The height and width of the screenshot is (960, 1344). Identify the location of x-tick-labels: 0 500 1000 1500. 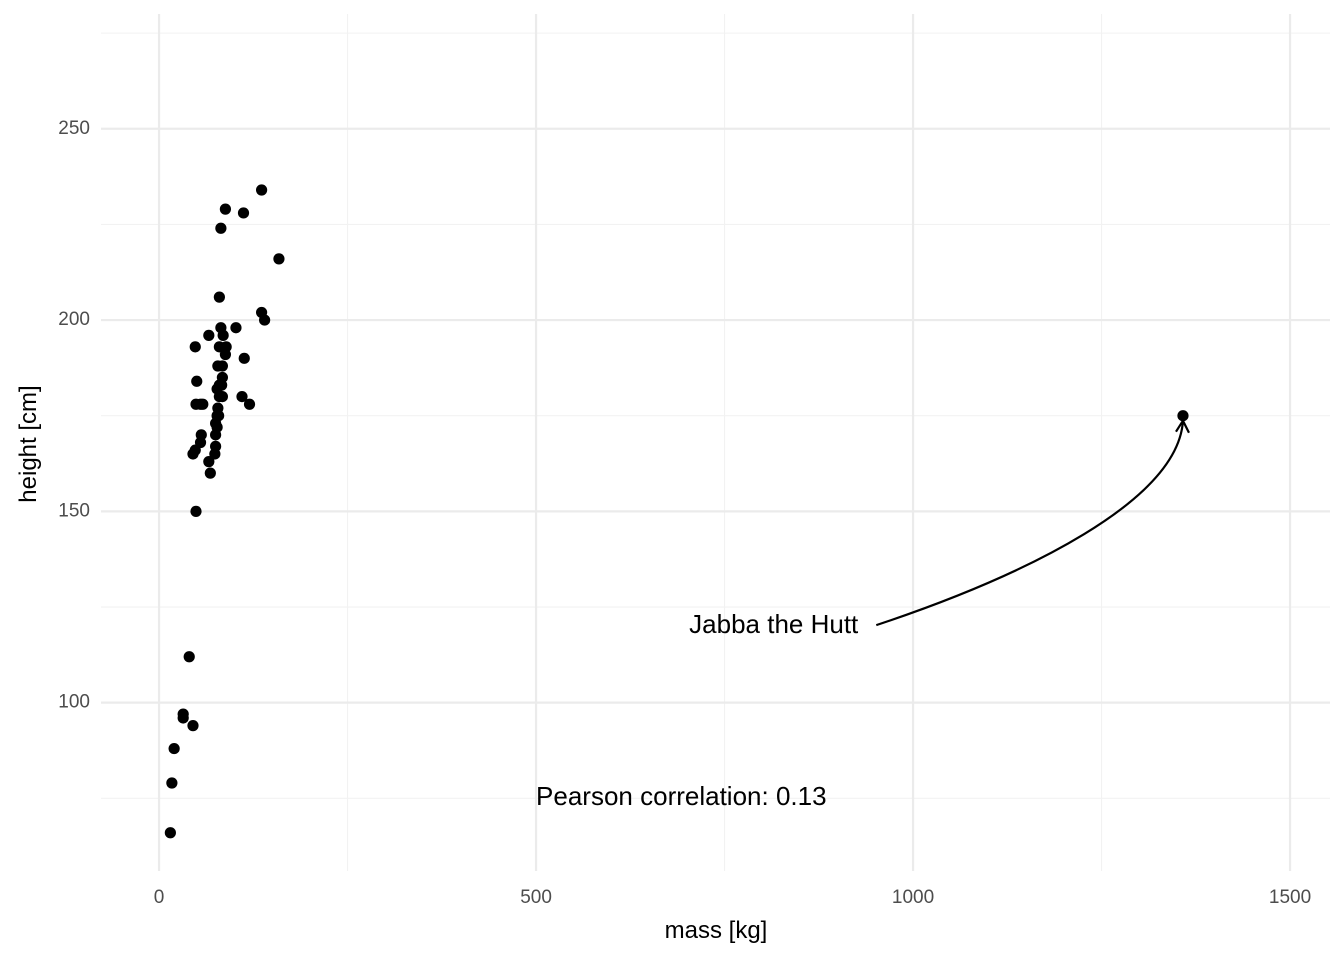
(732, 897).